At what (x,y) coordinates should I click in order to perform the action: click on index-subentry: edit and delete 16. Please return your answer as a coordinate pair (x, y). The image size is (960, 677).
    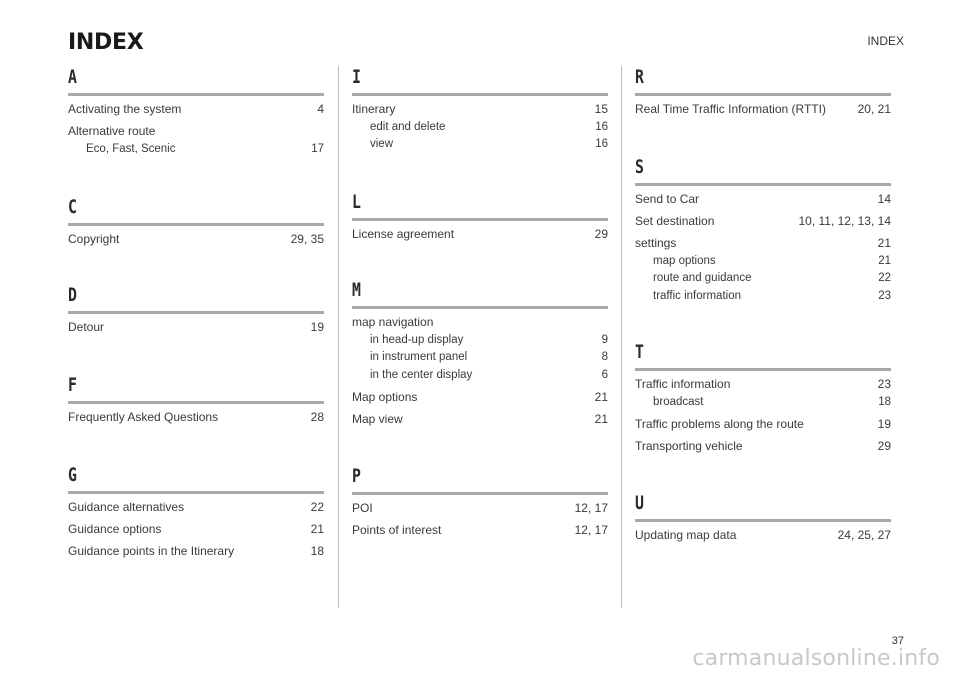
    Looking at the image, I should click on (480, 128).